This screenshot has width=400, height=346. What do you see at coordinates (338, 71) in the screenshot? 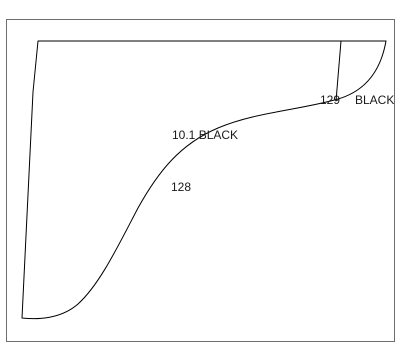
I see `division-line` at bounding box center [338, 71].